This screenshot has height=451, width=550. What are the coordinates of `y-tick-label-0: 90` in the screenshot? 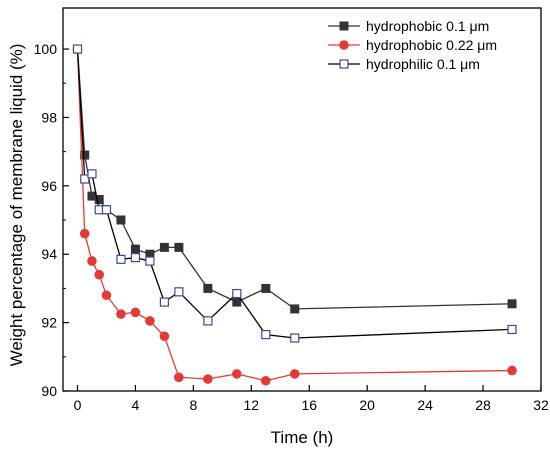 It's located at (49, 391).